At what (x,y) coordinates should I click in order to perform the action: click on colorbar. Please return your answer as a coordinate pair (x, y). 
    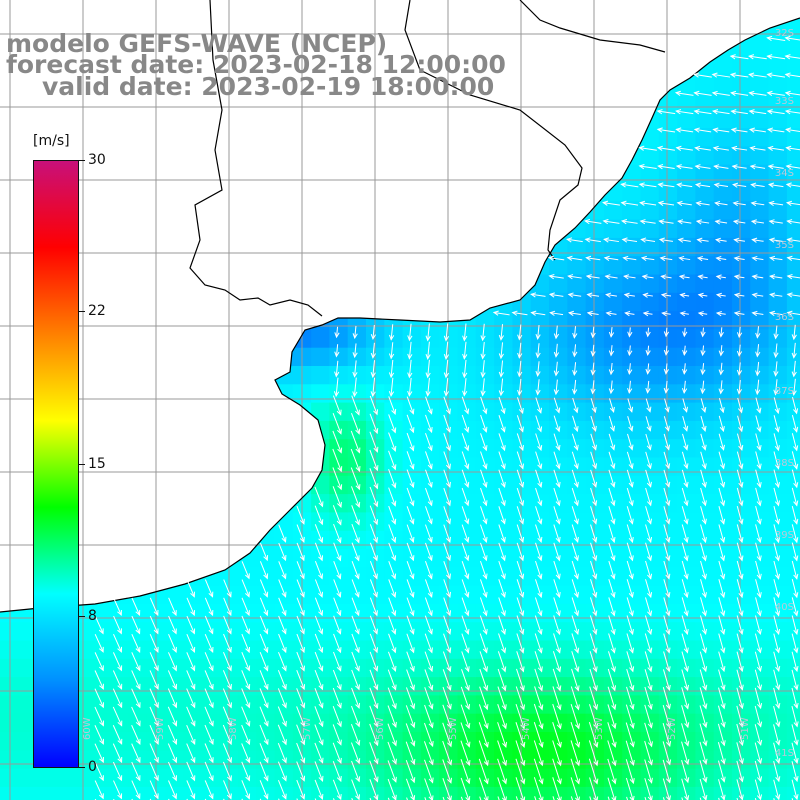
    Looking at the image, I should click on (56, 464).